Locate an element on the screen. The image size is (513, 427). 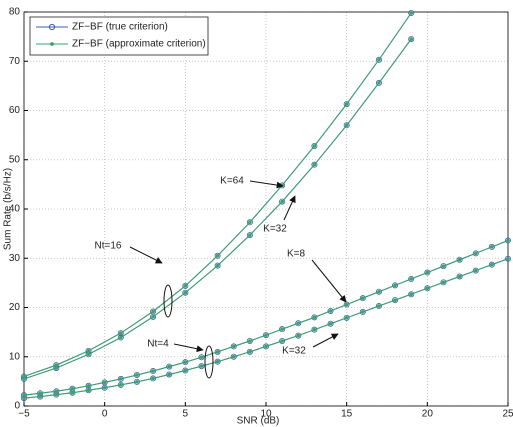
legend-label: ZF−BF (true criterion) is located at coordinates (120, 27).